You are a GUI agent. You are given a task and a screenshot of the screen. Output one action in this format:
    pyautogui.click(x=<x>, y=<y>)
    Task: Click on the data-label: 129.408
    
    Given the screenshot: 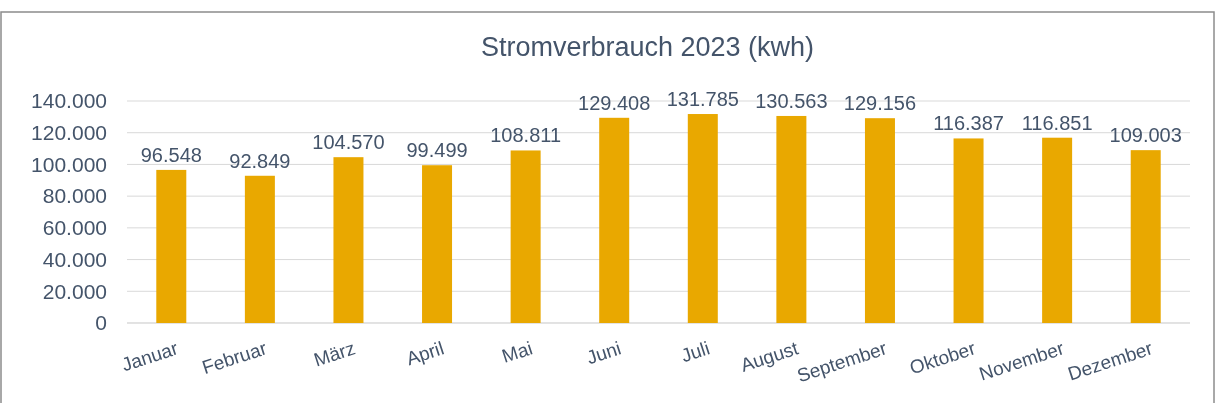 What is the action you would take?
    pyautogui.click(x=614, y=102)
    